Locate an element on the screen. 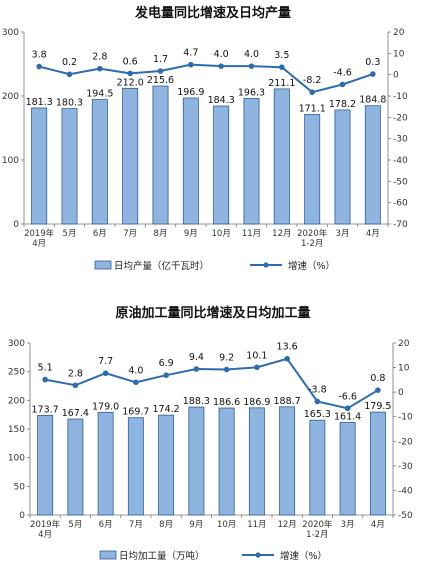 This screenshot has width=426, height=565. growth-value-label: 0.8 is located at coordinates (377, 378).